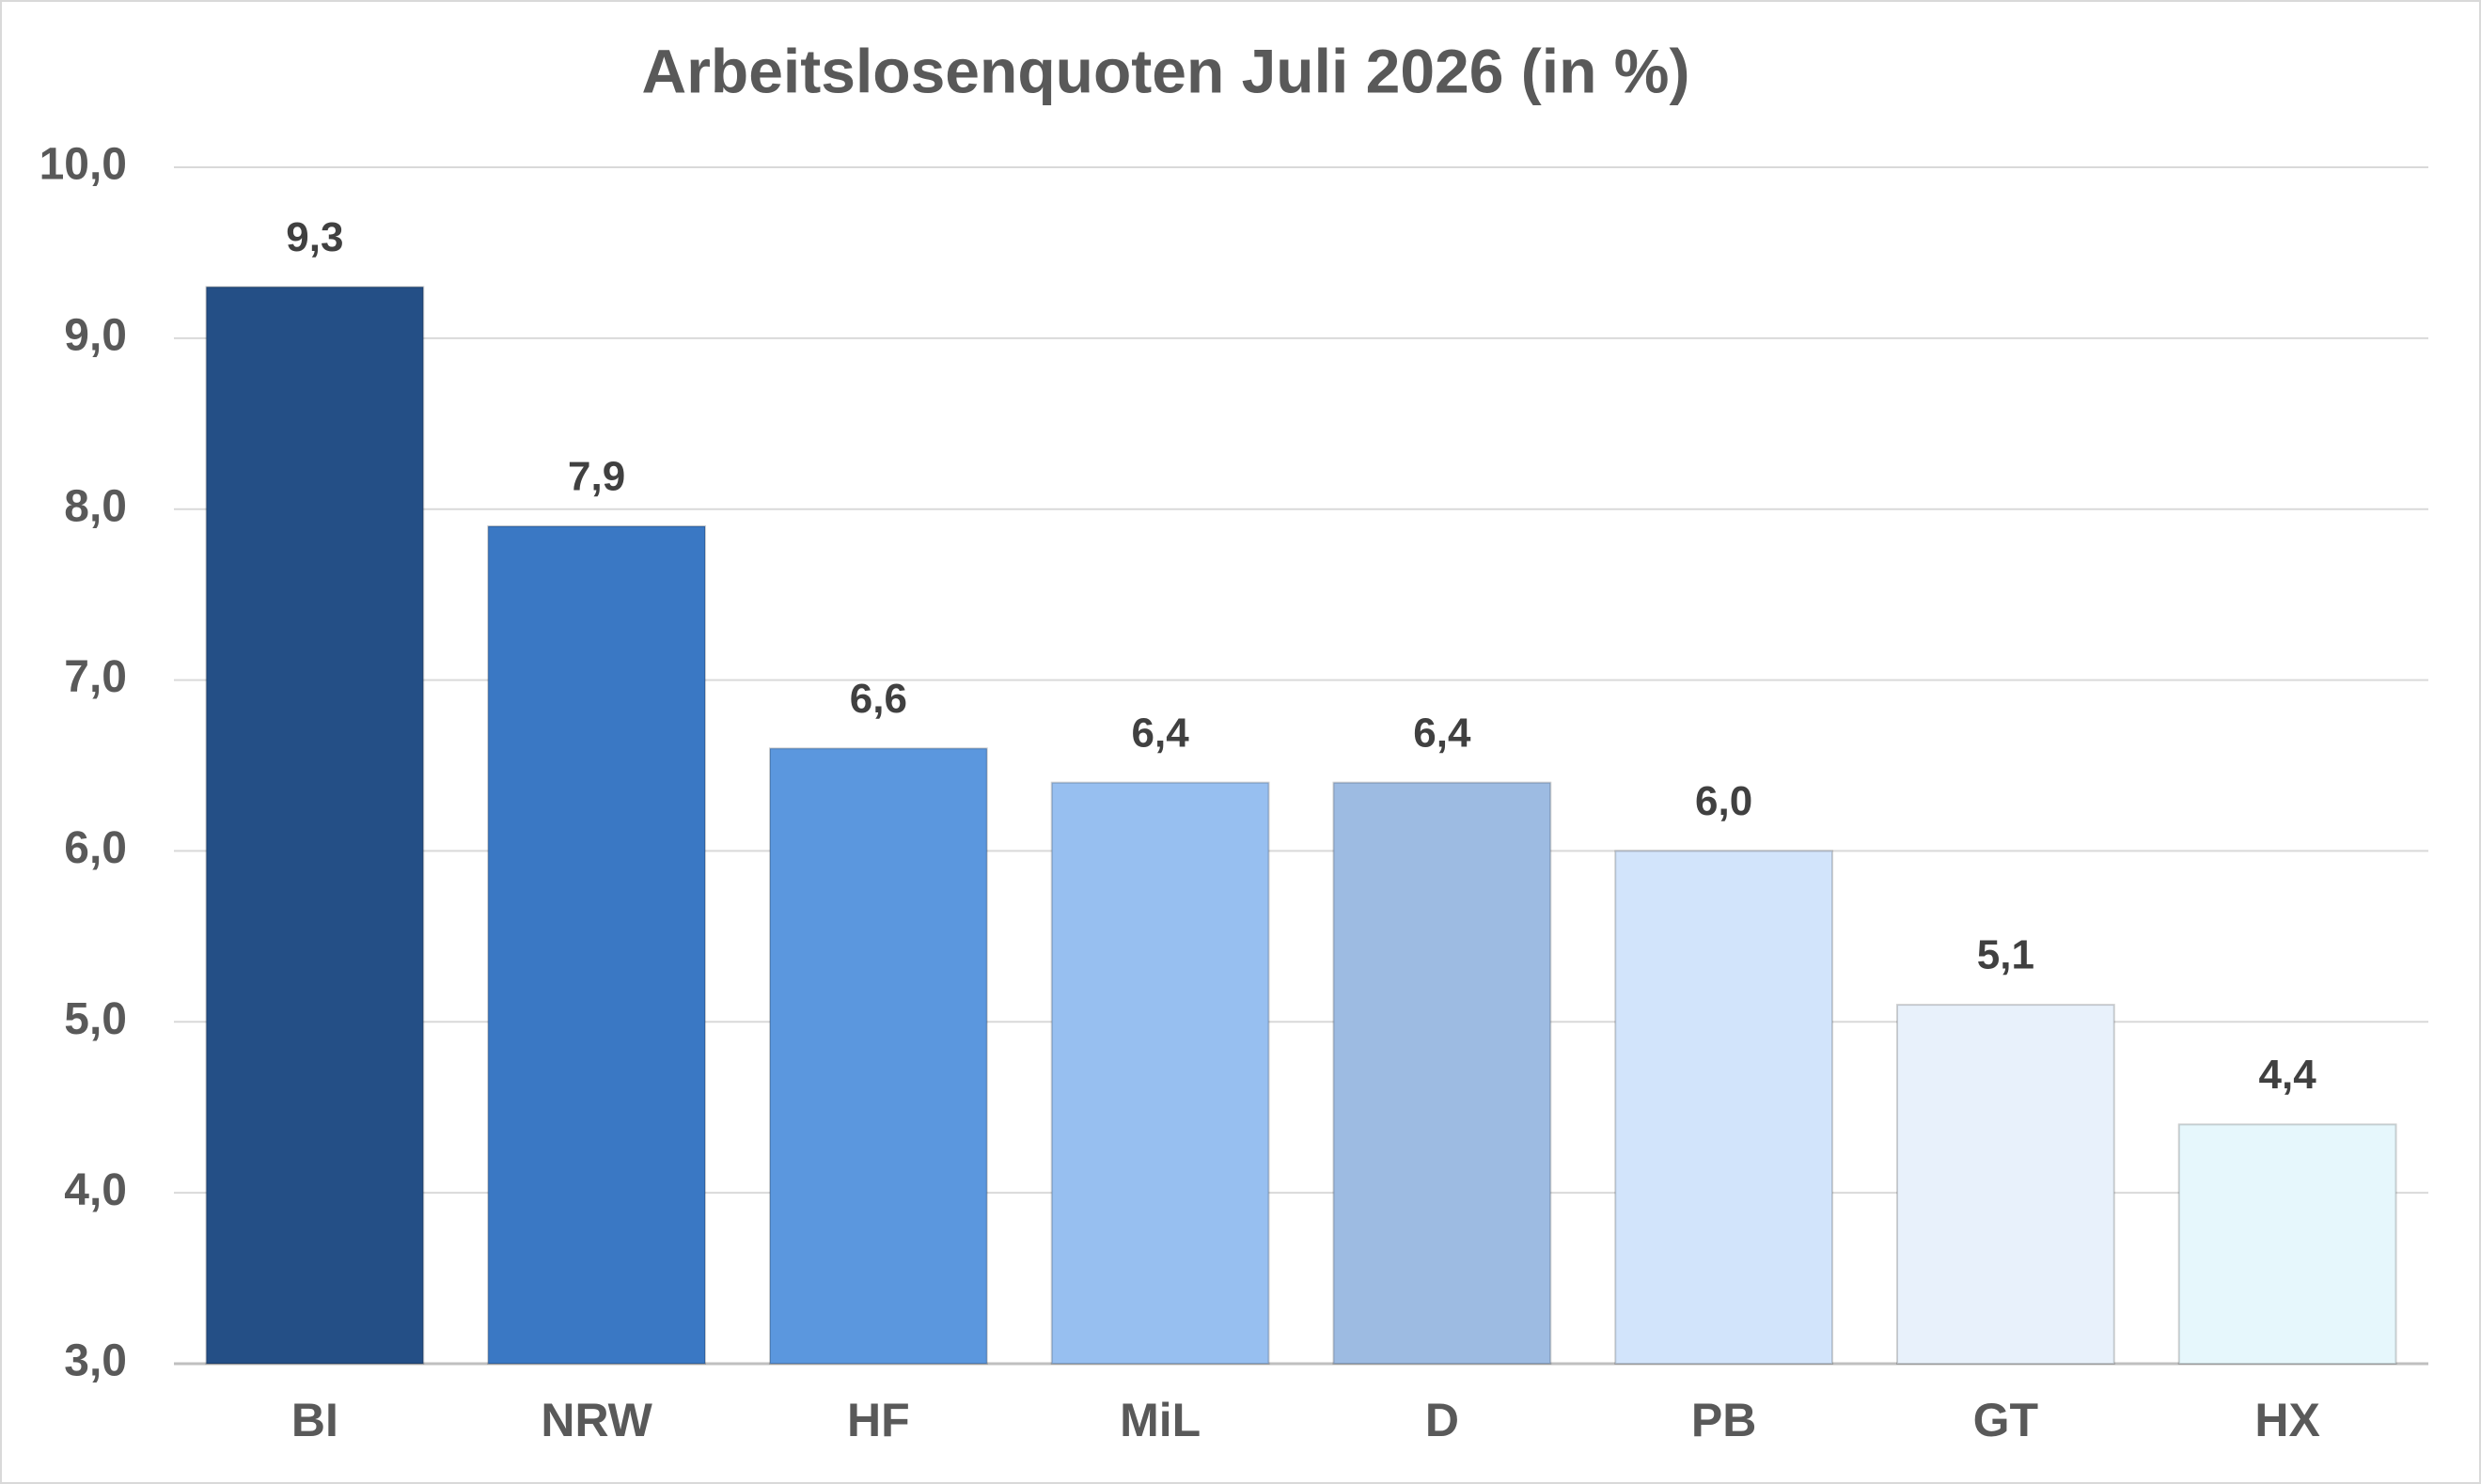 Image resolution: width=2481 pixels, height=1484 pixels. I want to click on y-tick-label: 5,0, so click(95, 1019).